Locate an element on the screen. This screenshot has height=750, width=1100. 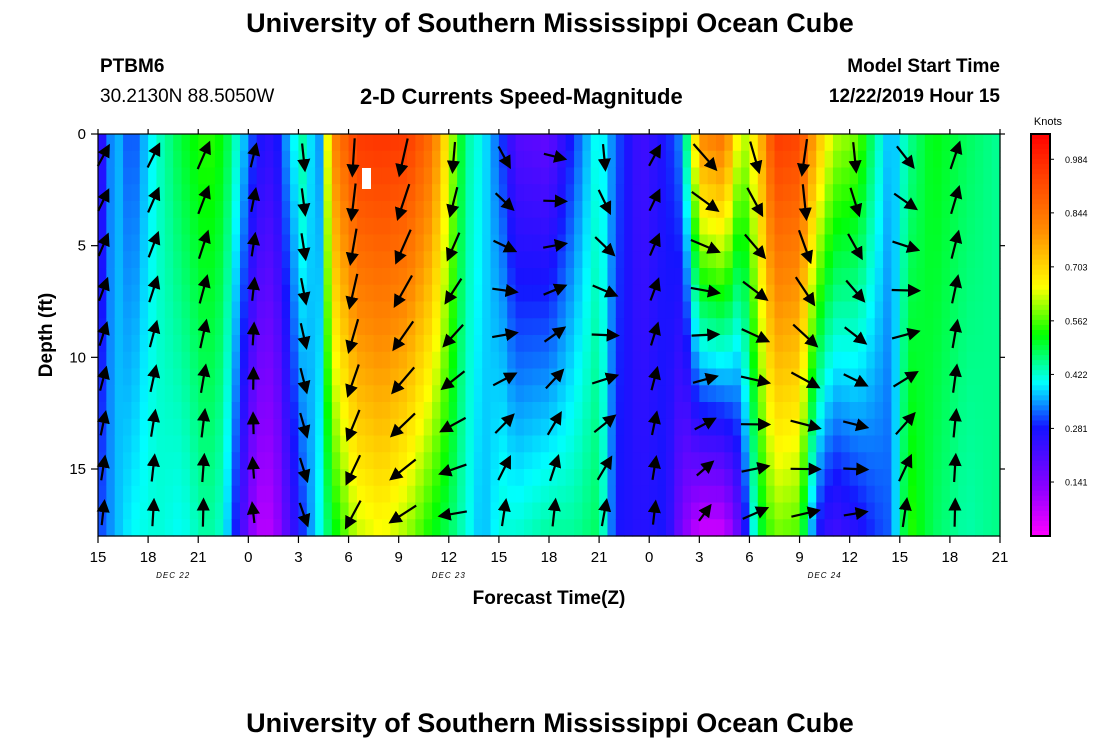
colorbar-tick-label: 0.281 is located at coordinates (1076, 429).